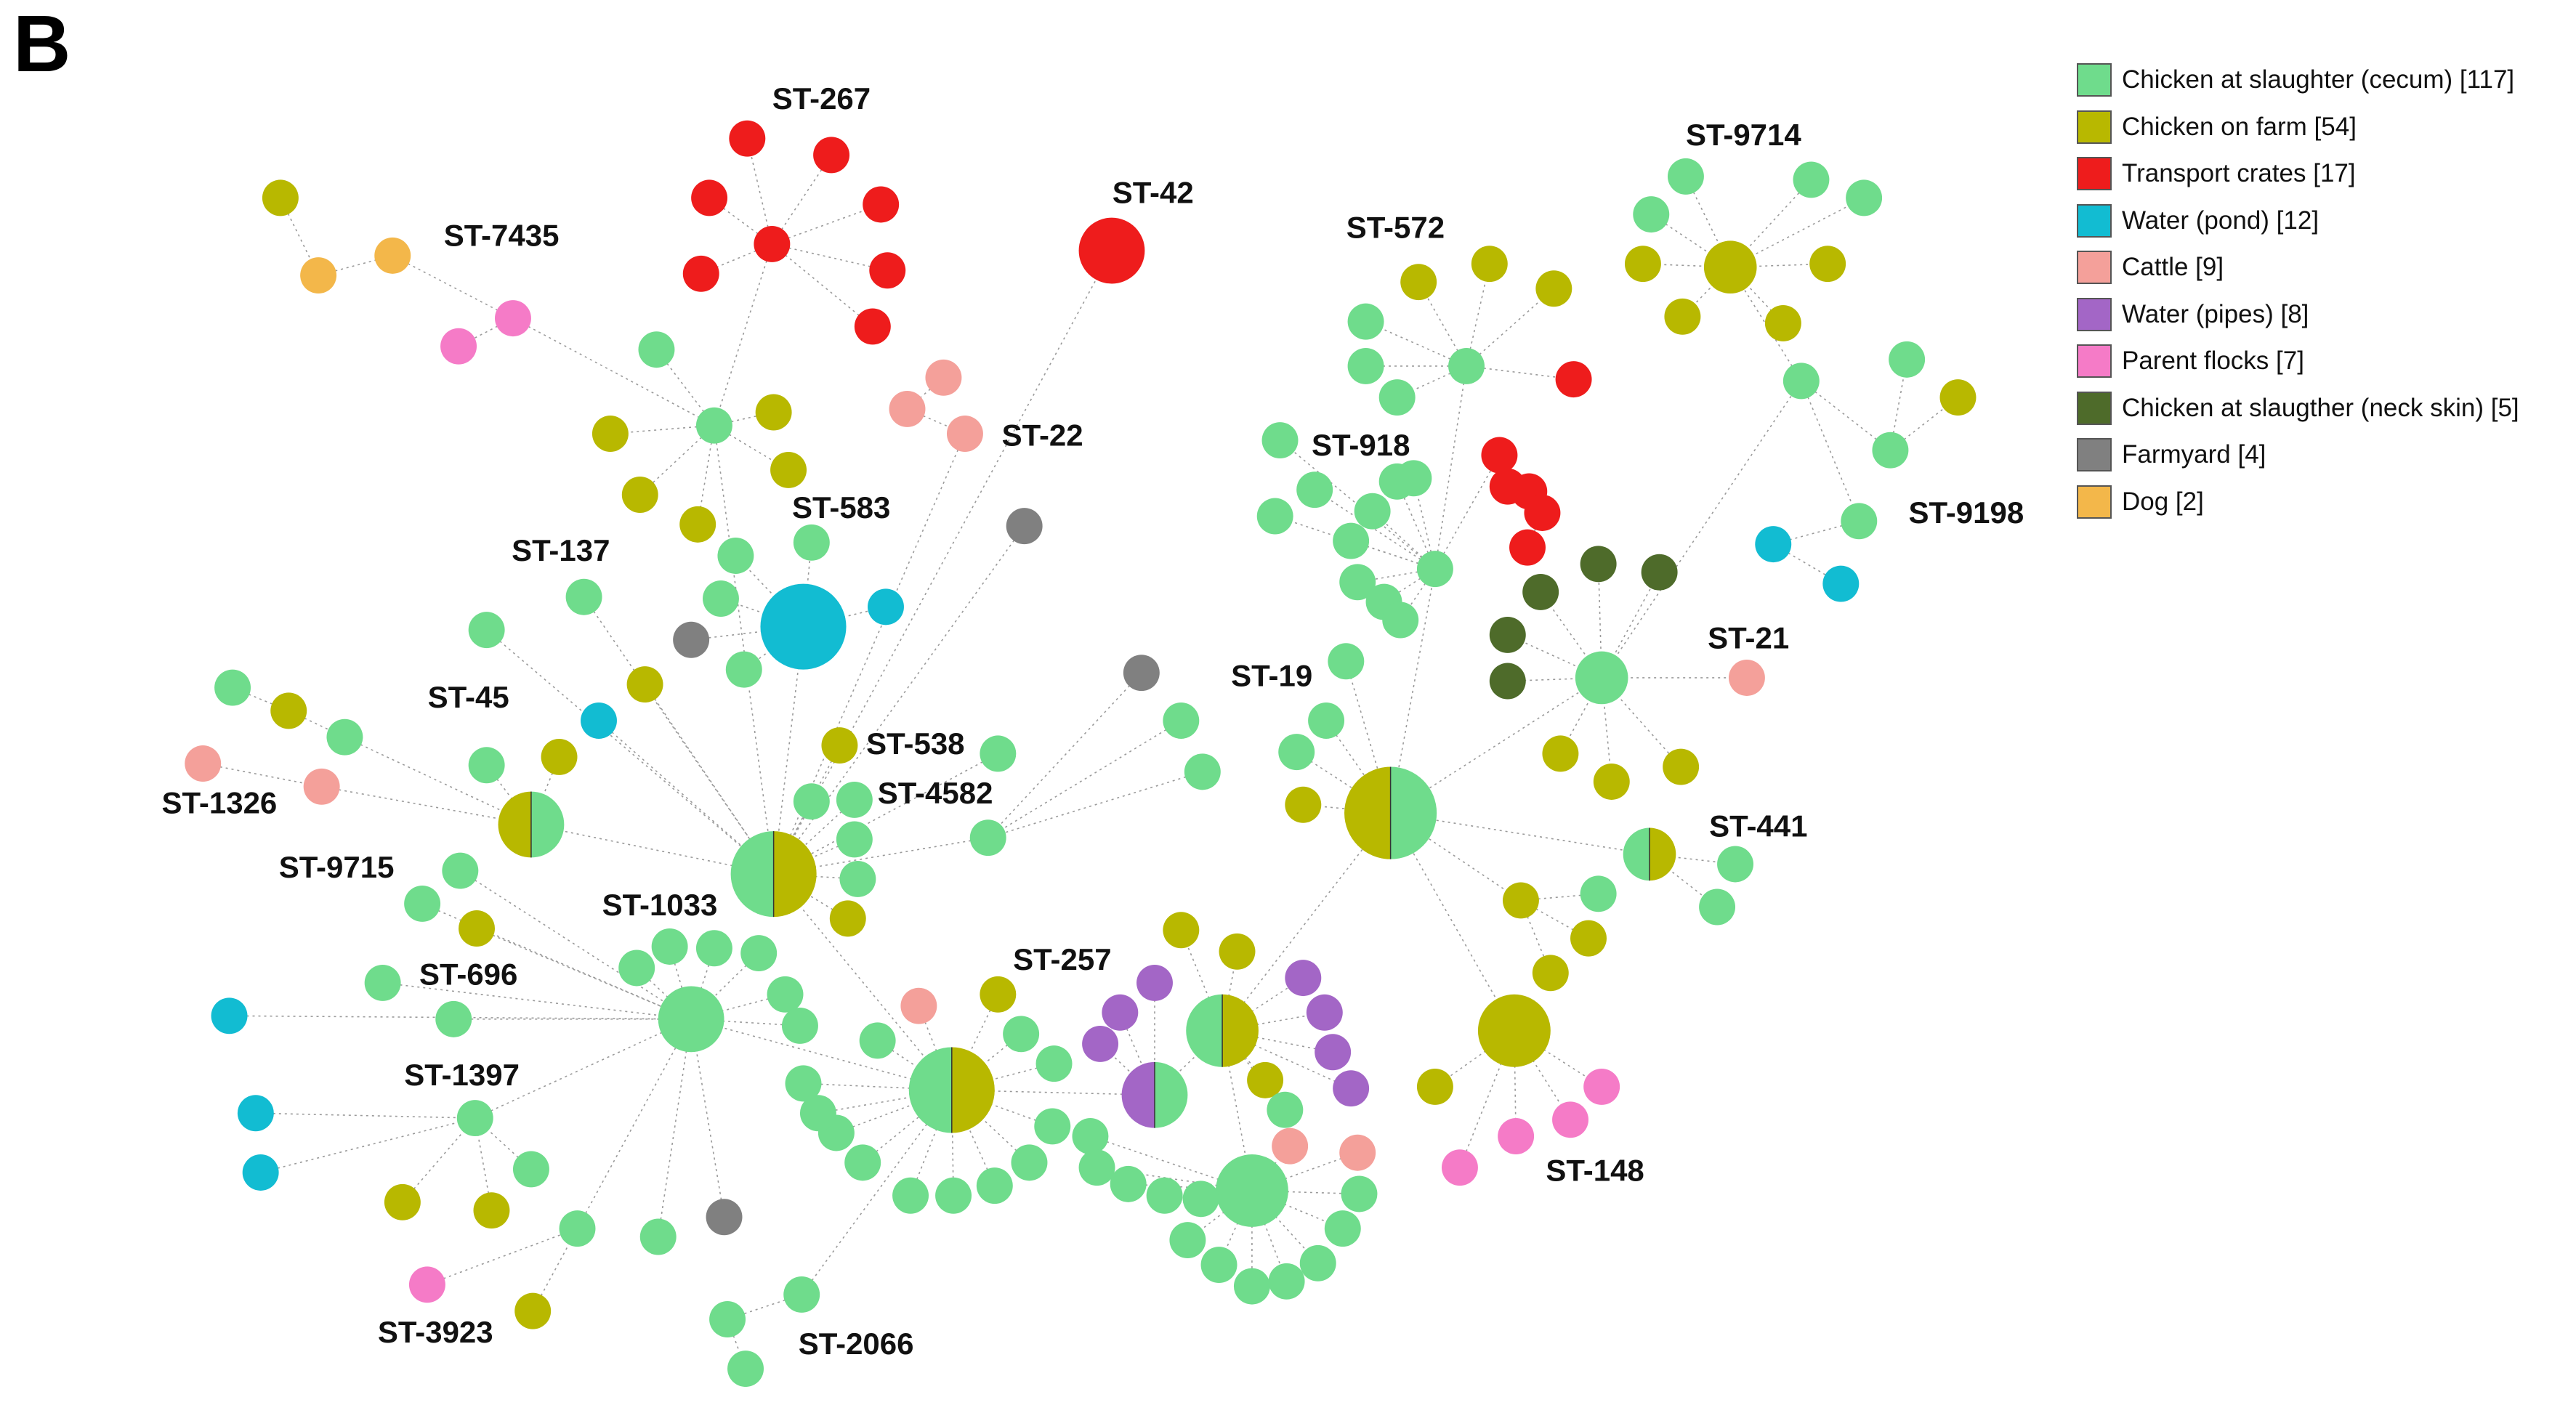  Describe the element at coordinates (220, 802) in the screenshot. I see `st-label: ST-1326` at that location.